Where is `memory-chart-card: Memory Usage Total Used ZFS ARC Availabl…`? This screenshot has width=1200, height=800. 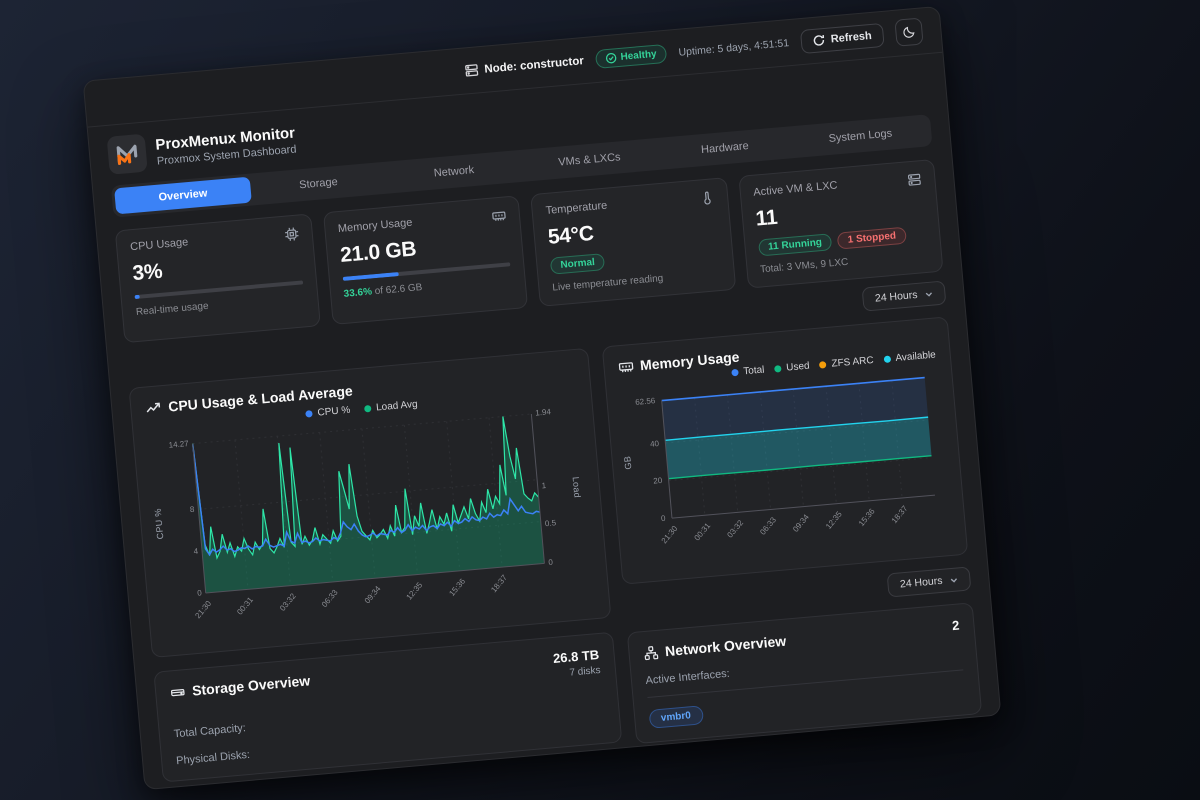
memory-chart-card: Memory Usage Total Used ZFS ARC Availabl… is located at coordinates (785, 450).